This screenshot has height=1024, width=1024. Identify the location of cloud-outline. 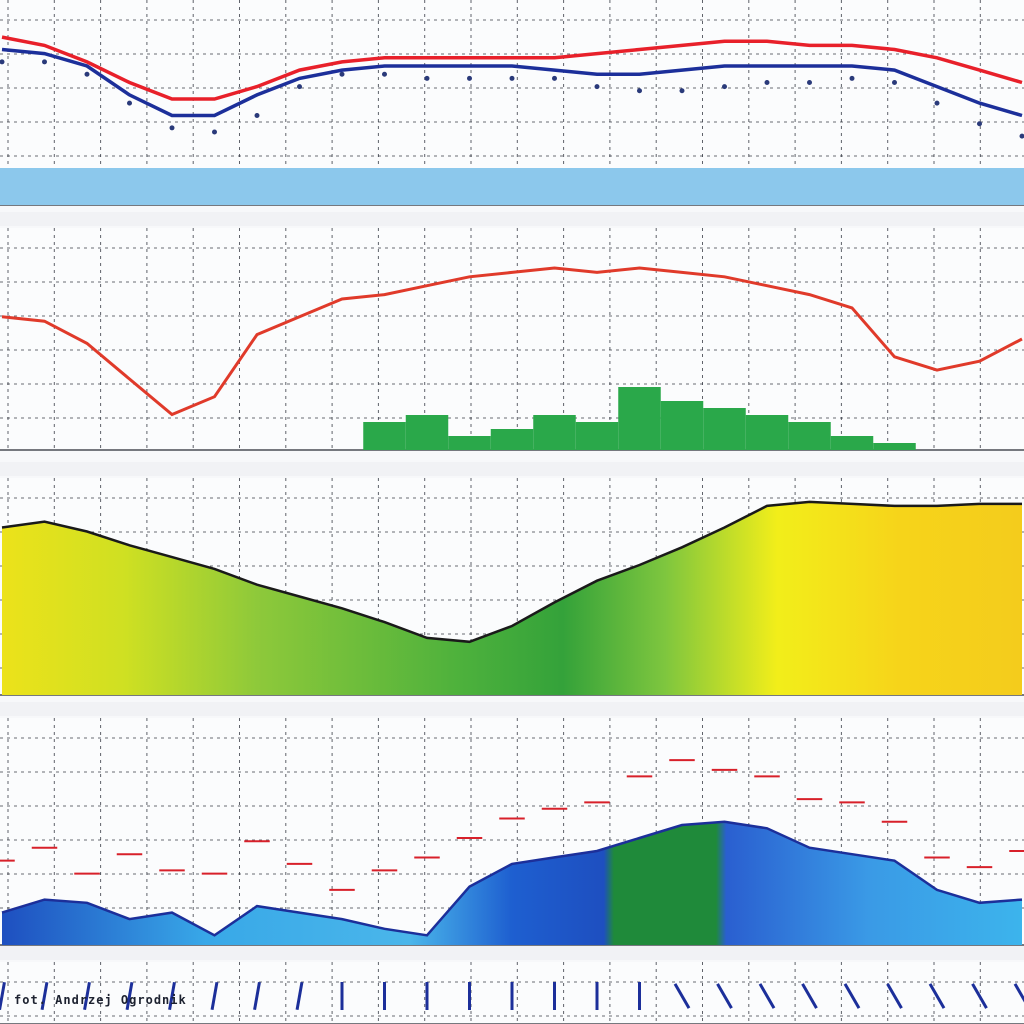
(511, 572).